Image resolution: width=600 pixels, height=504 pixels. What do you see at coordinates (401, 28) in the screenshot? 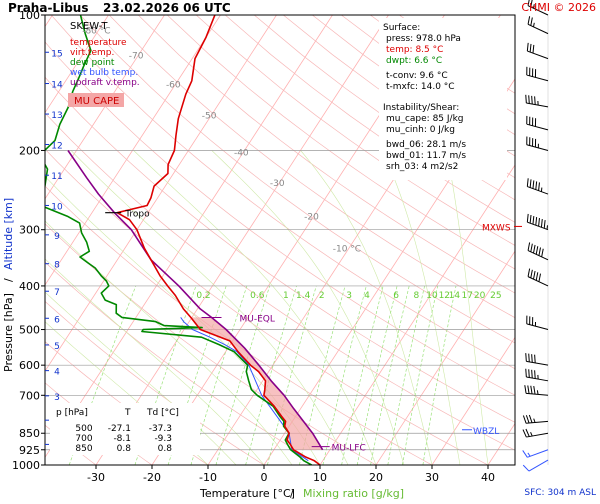
I see `surface-title: Surface:` at bounding box center [401, 28].